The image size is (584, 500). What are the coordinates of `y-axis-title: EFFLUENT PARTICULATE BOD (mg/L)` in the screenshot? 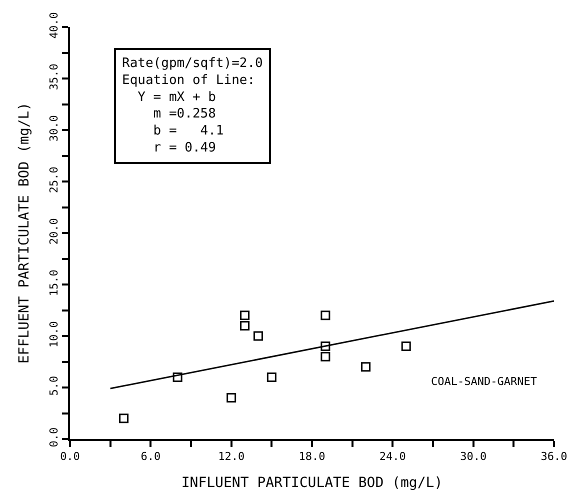 It's located at (24, 233).